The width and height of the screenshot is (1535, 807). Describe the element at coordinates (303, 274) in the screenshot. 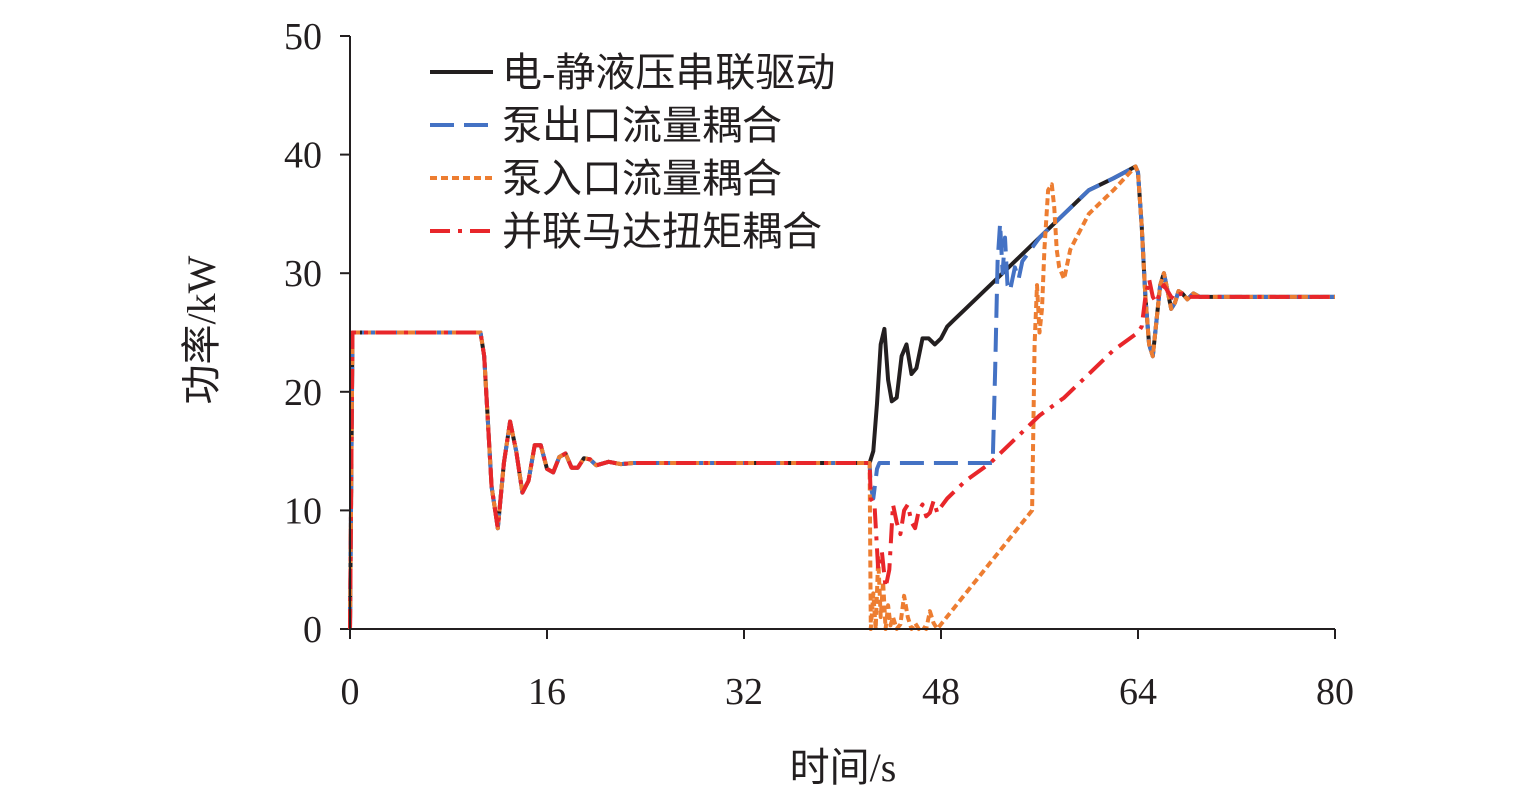

I see `y-tick-label-3: 30` at that location.